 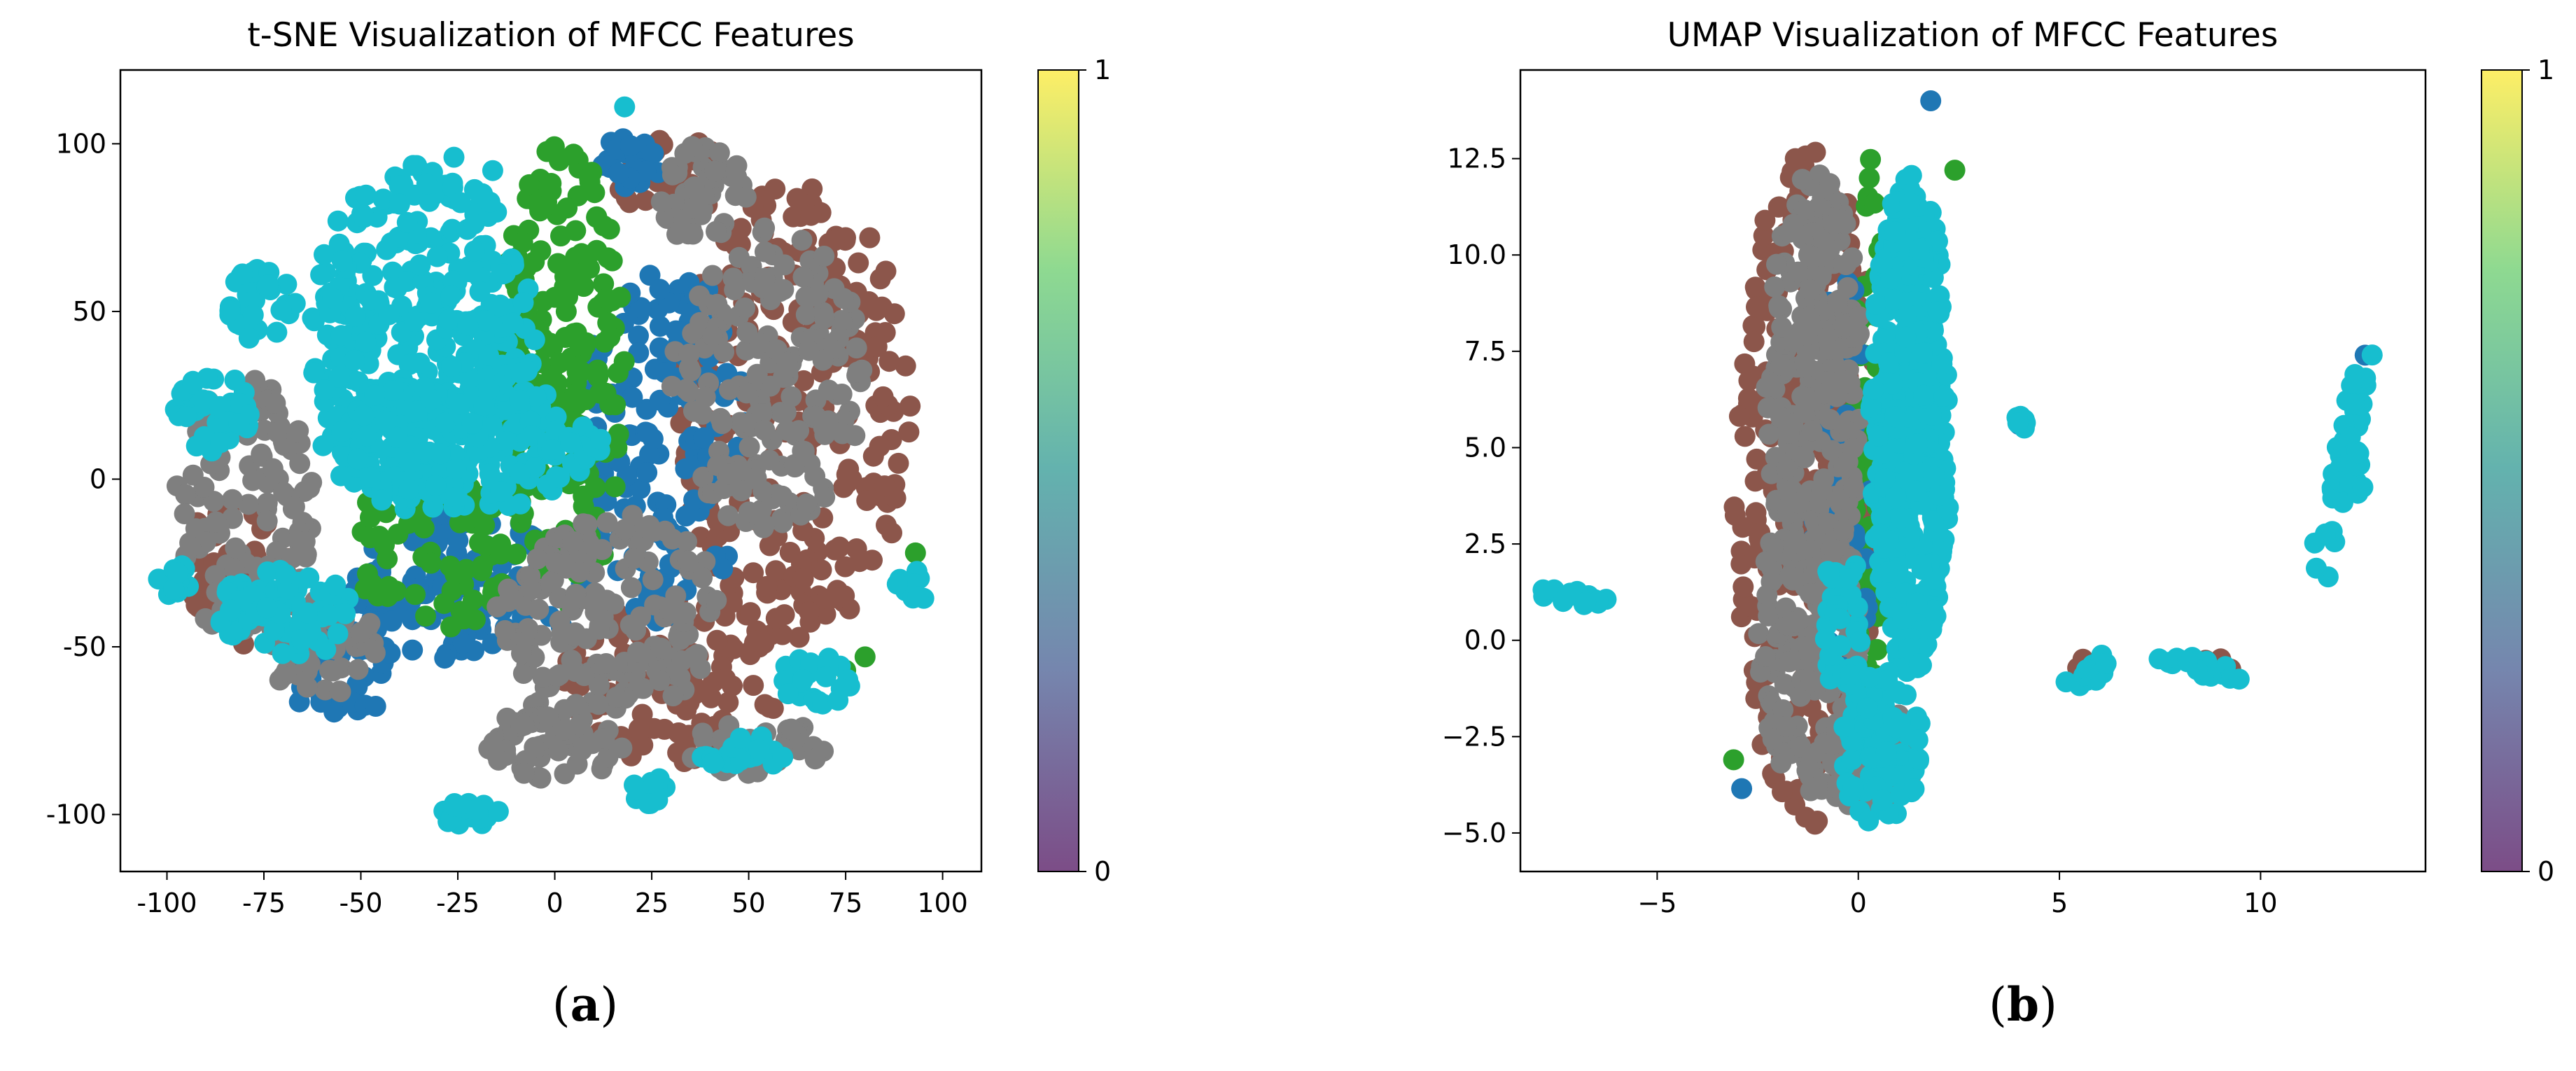 I want to click on x-tick-label: 0, so click(x=554, y=903).